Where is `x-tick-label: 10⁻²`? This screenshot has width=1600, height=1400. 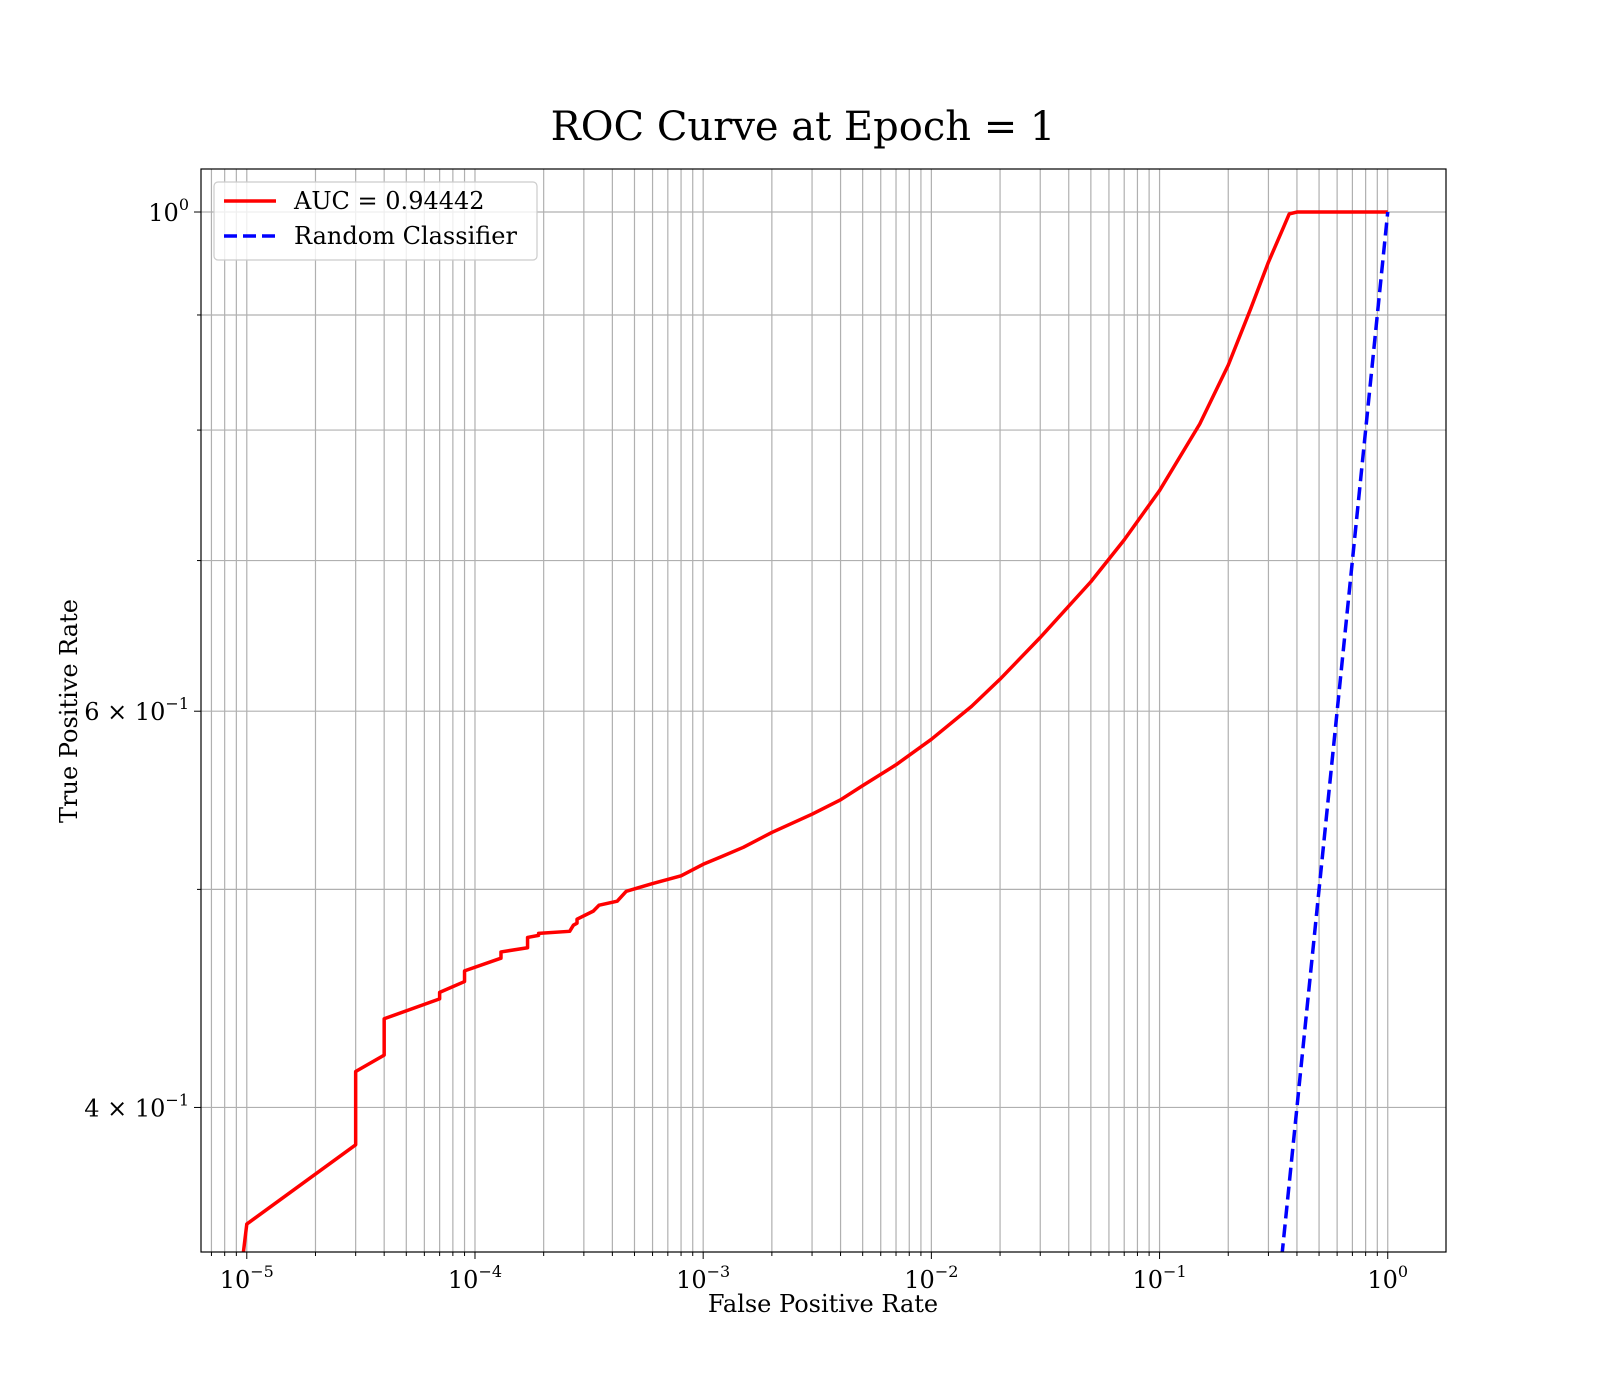 x-tick-label: 10⁻² is located at coordinates (931, 1278).